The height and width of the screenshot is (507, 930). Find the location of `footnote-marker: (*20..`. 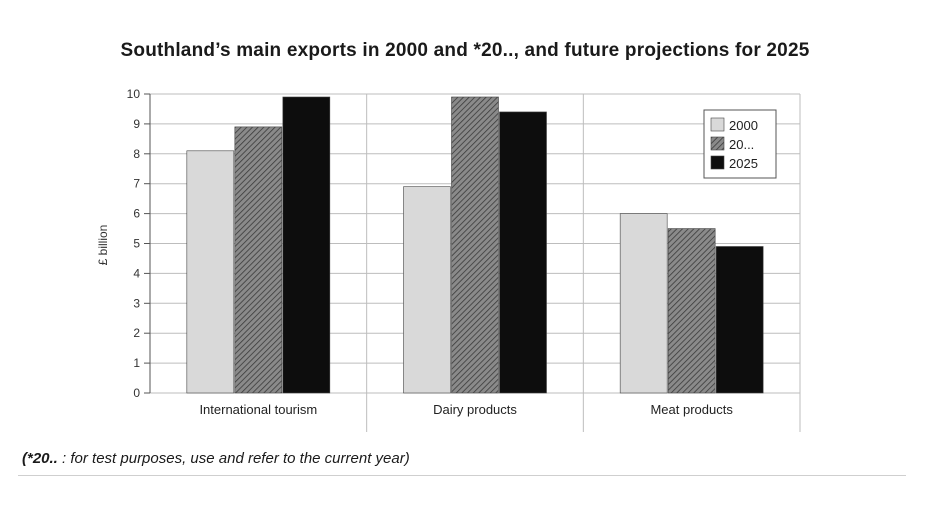

footnote-marker: (*20.. is located at coordinates (40, 458).